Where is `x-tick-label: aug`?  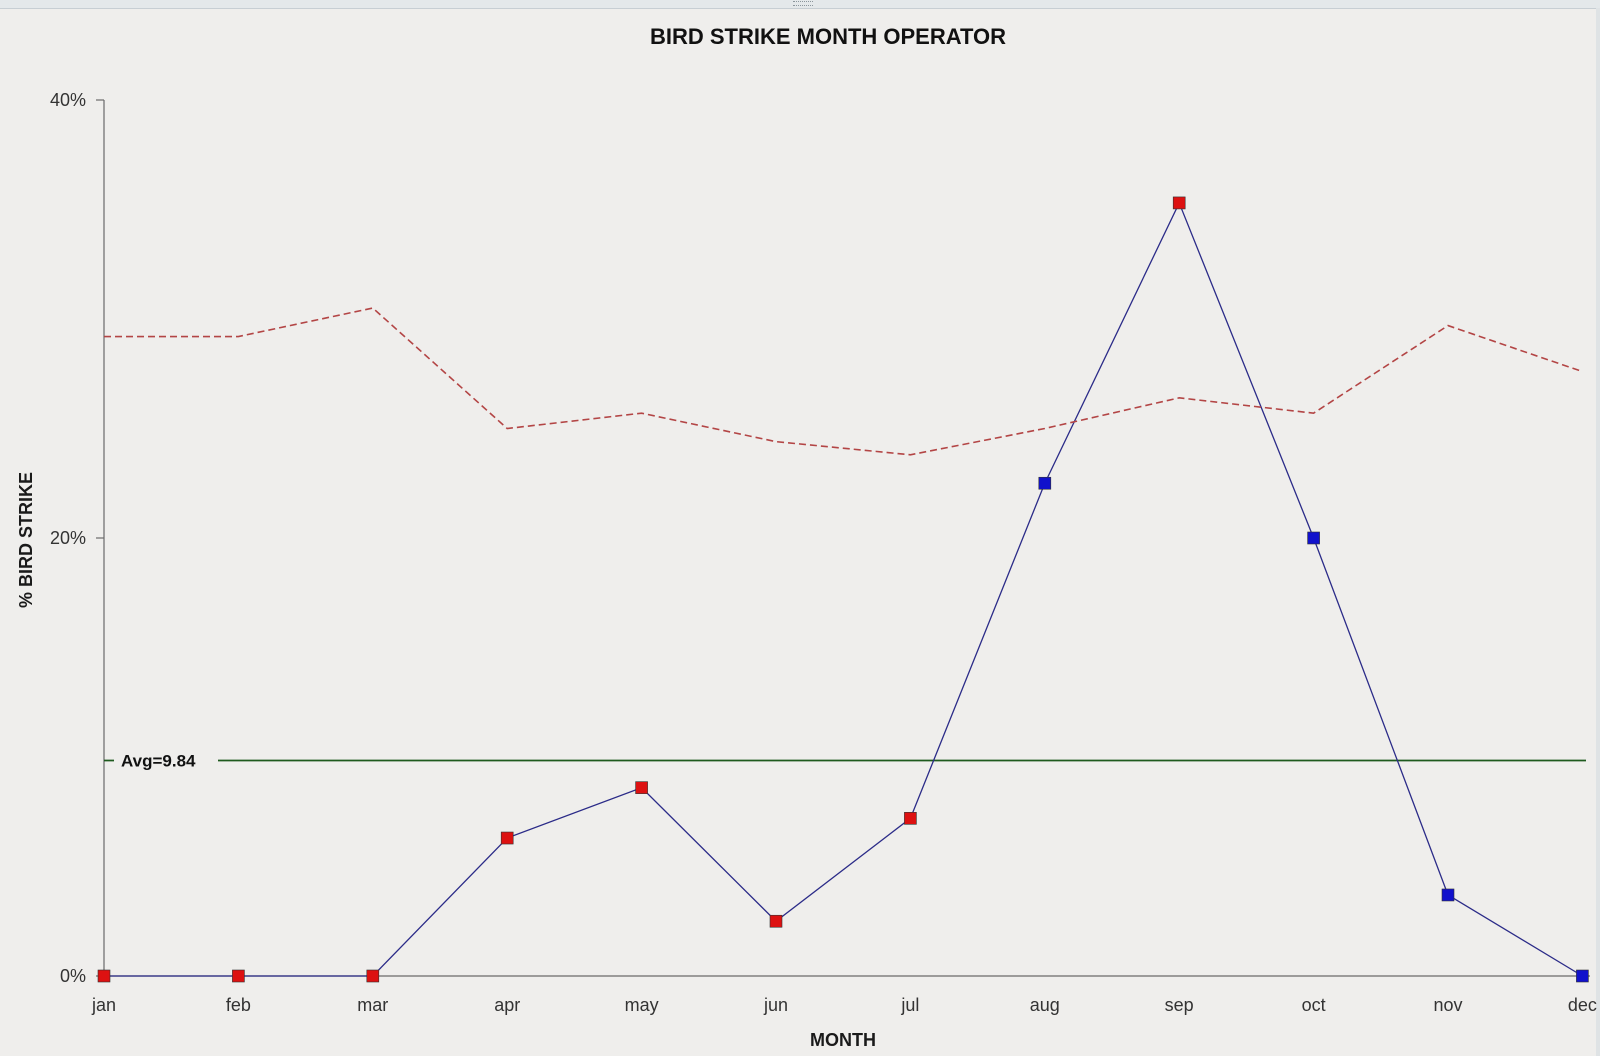 x-tick-label: aug is located at coordinates (1045, 1005).